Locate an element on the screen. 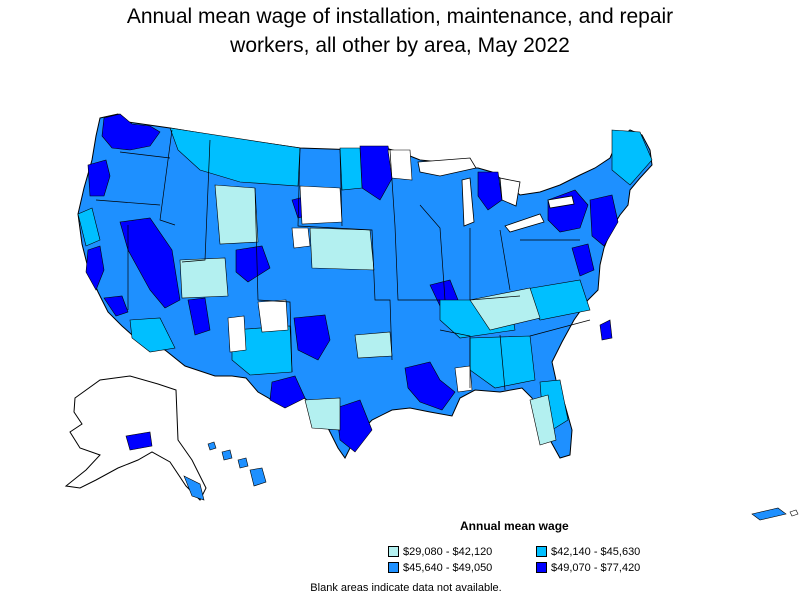  region-new-england-south is located at coordinates (604, 220).